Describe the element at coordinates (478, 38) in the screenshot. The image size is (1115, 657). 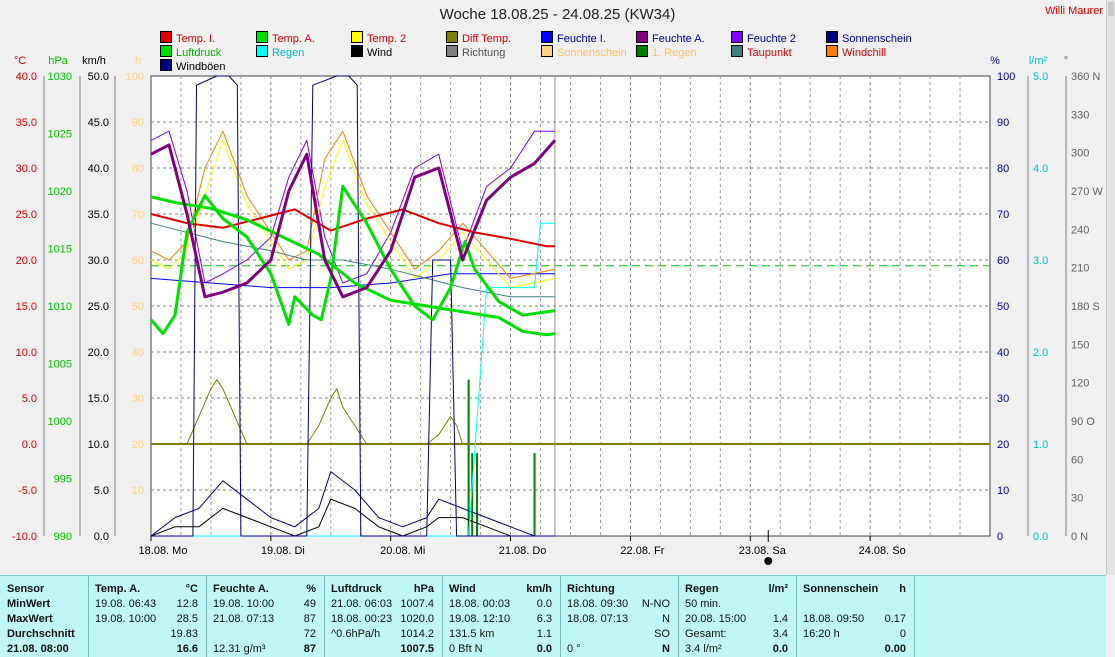
I see `legend-item: Diff Temp.` at that location.